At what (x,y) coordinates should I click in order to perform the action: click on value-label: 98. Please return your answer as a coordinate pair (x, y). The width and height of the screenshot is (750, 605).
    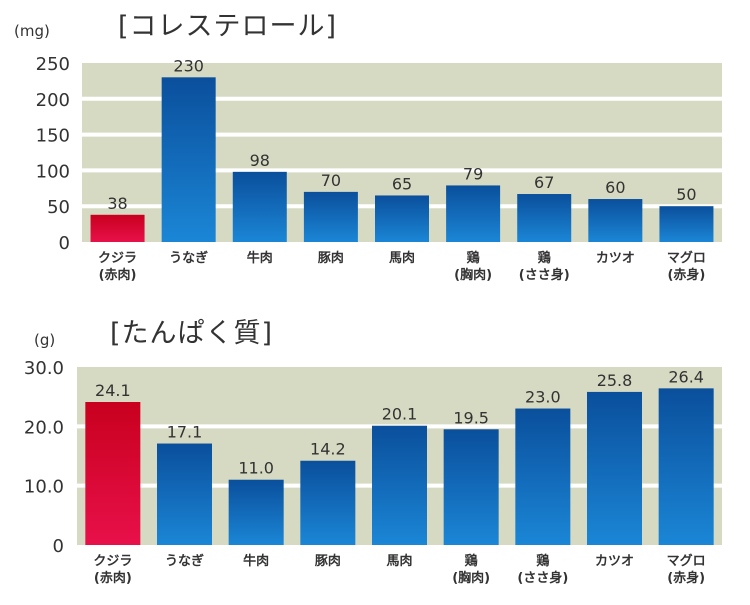
    Looking at the image, I should click on (260, 160).